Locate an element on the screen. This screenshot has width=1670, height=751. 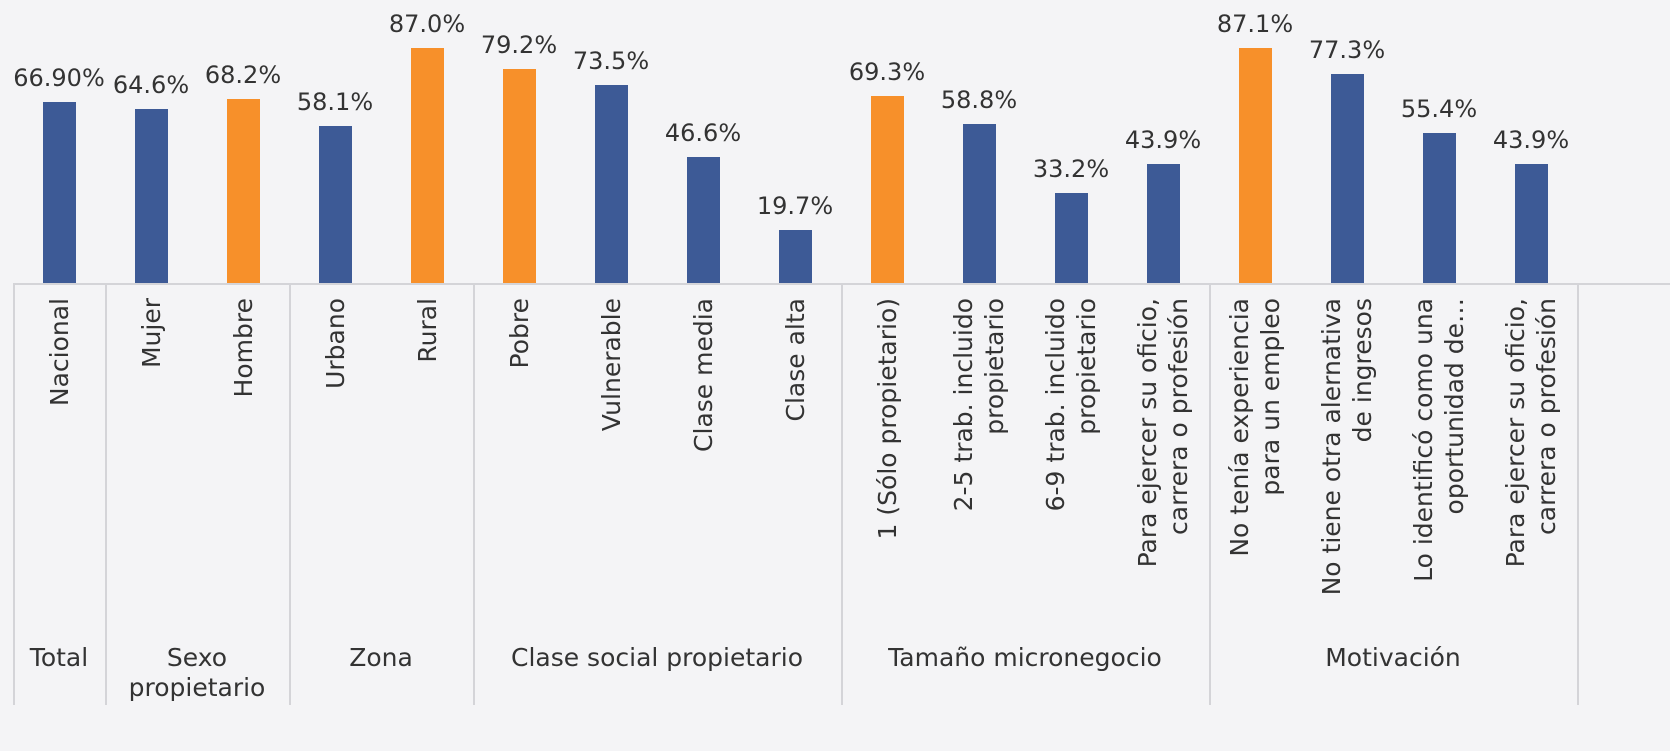
group-label: Zona is located at coordinates (381, 657).